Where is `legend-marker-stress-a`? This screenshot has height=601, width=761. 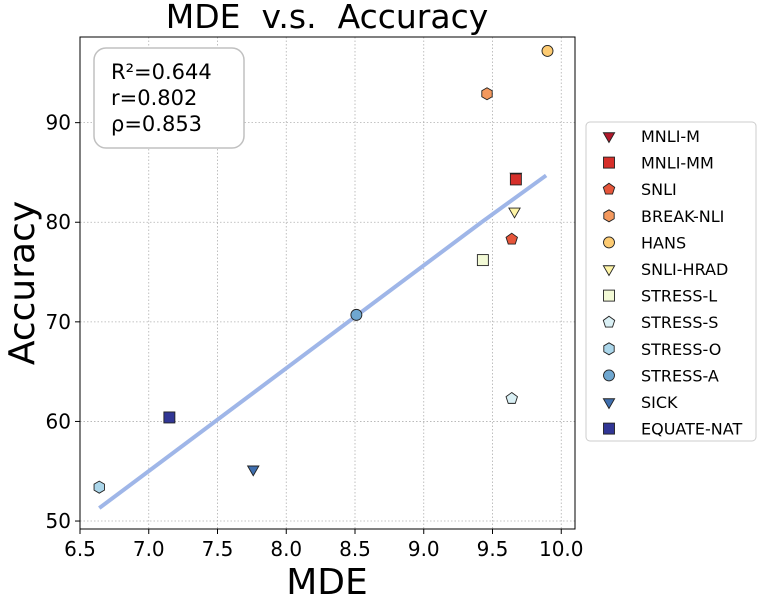
legend-marker-stress-a is located at coordinates (609, 375).